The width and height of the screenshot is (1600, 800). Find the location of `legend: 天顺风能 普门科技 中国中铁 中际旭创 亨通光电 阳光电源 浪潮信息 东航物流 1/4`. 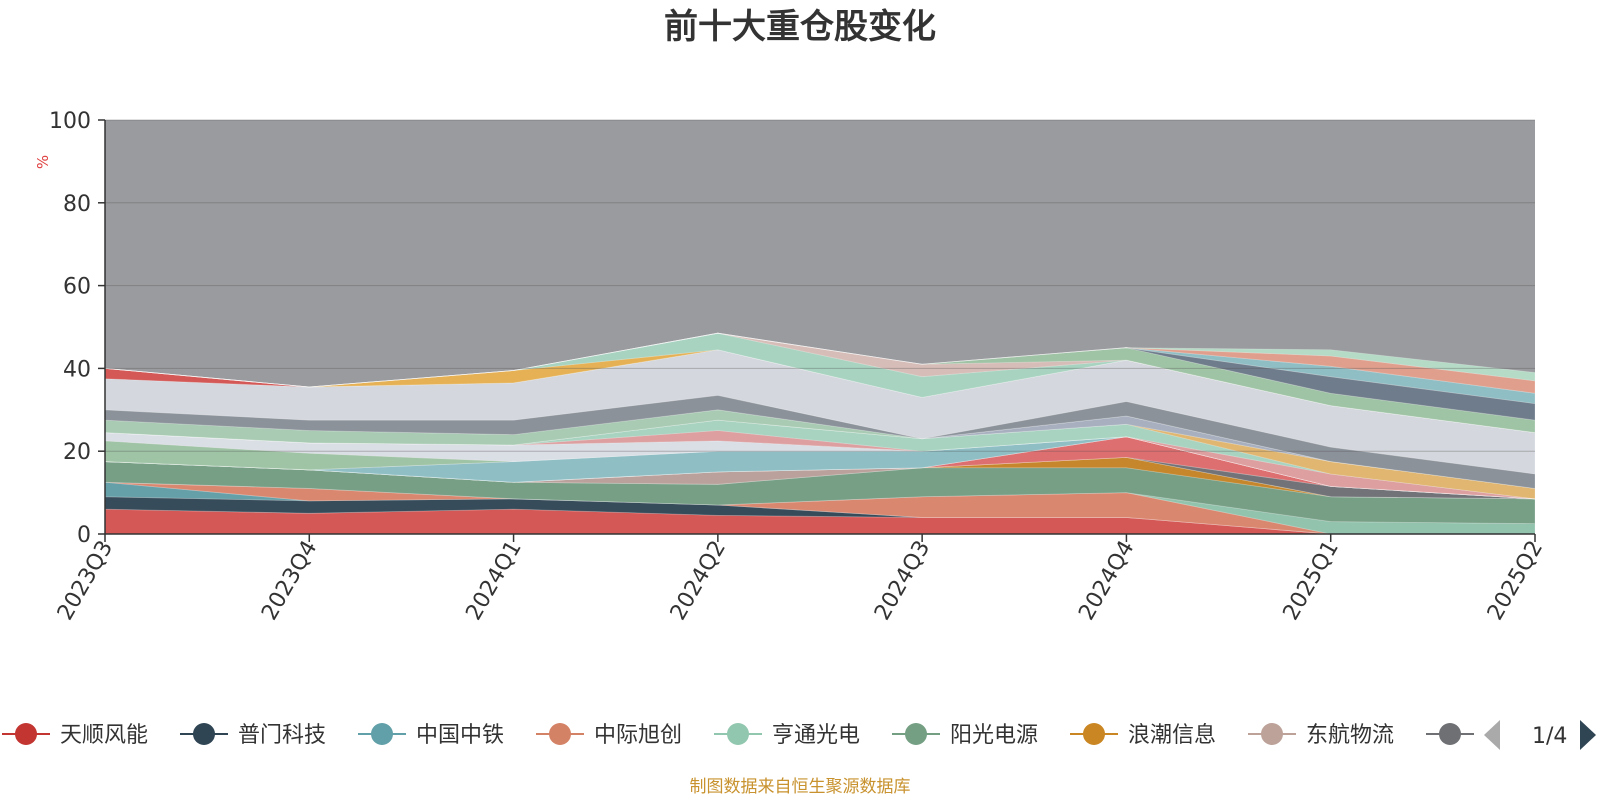

legend: 天顺风能 普门科技 中国中铁 中际旭创 亨通光电 阳光电源 浪潮信息 东航物流 1/4 is located at coordinates (801, 735).